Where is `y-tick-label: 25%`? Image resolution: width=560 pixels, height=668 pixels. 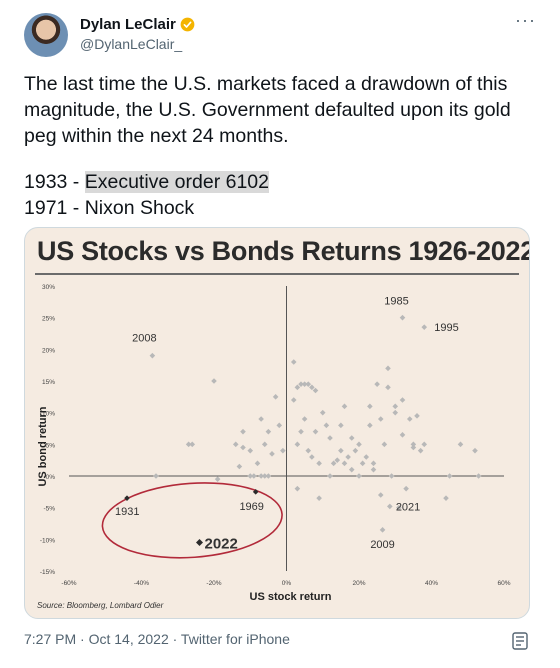
y-tick-label: 25% is located at coordinates (48, 319).